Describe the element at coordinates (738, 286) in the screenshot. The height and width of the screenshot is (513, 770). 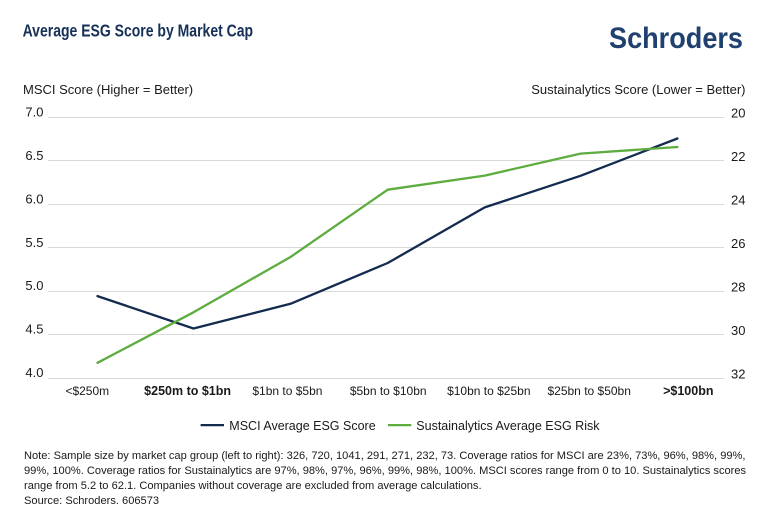
I see `svg-text: 28` at that location.